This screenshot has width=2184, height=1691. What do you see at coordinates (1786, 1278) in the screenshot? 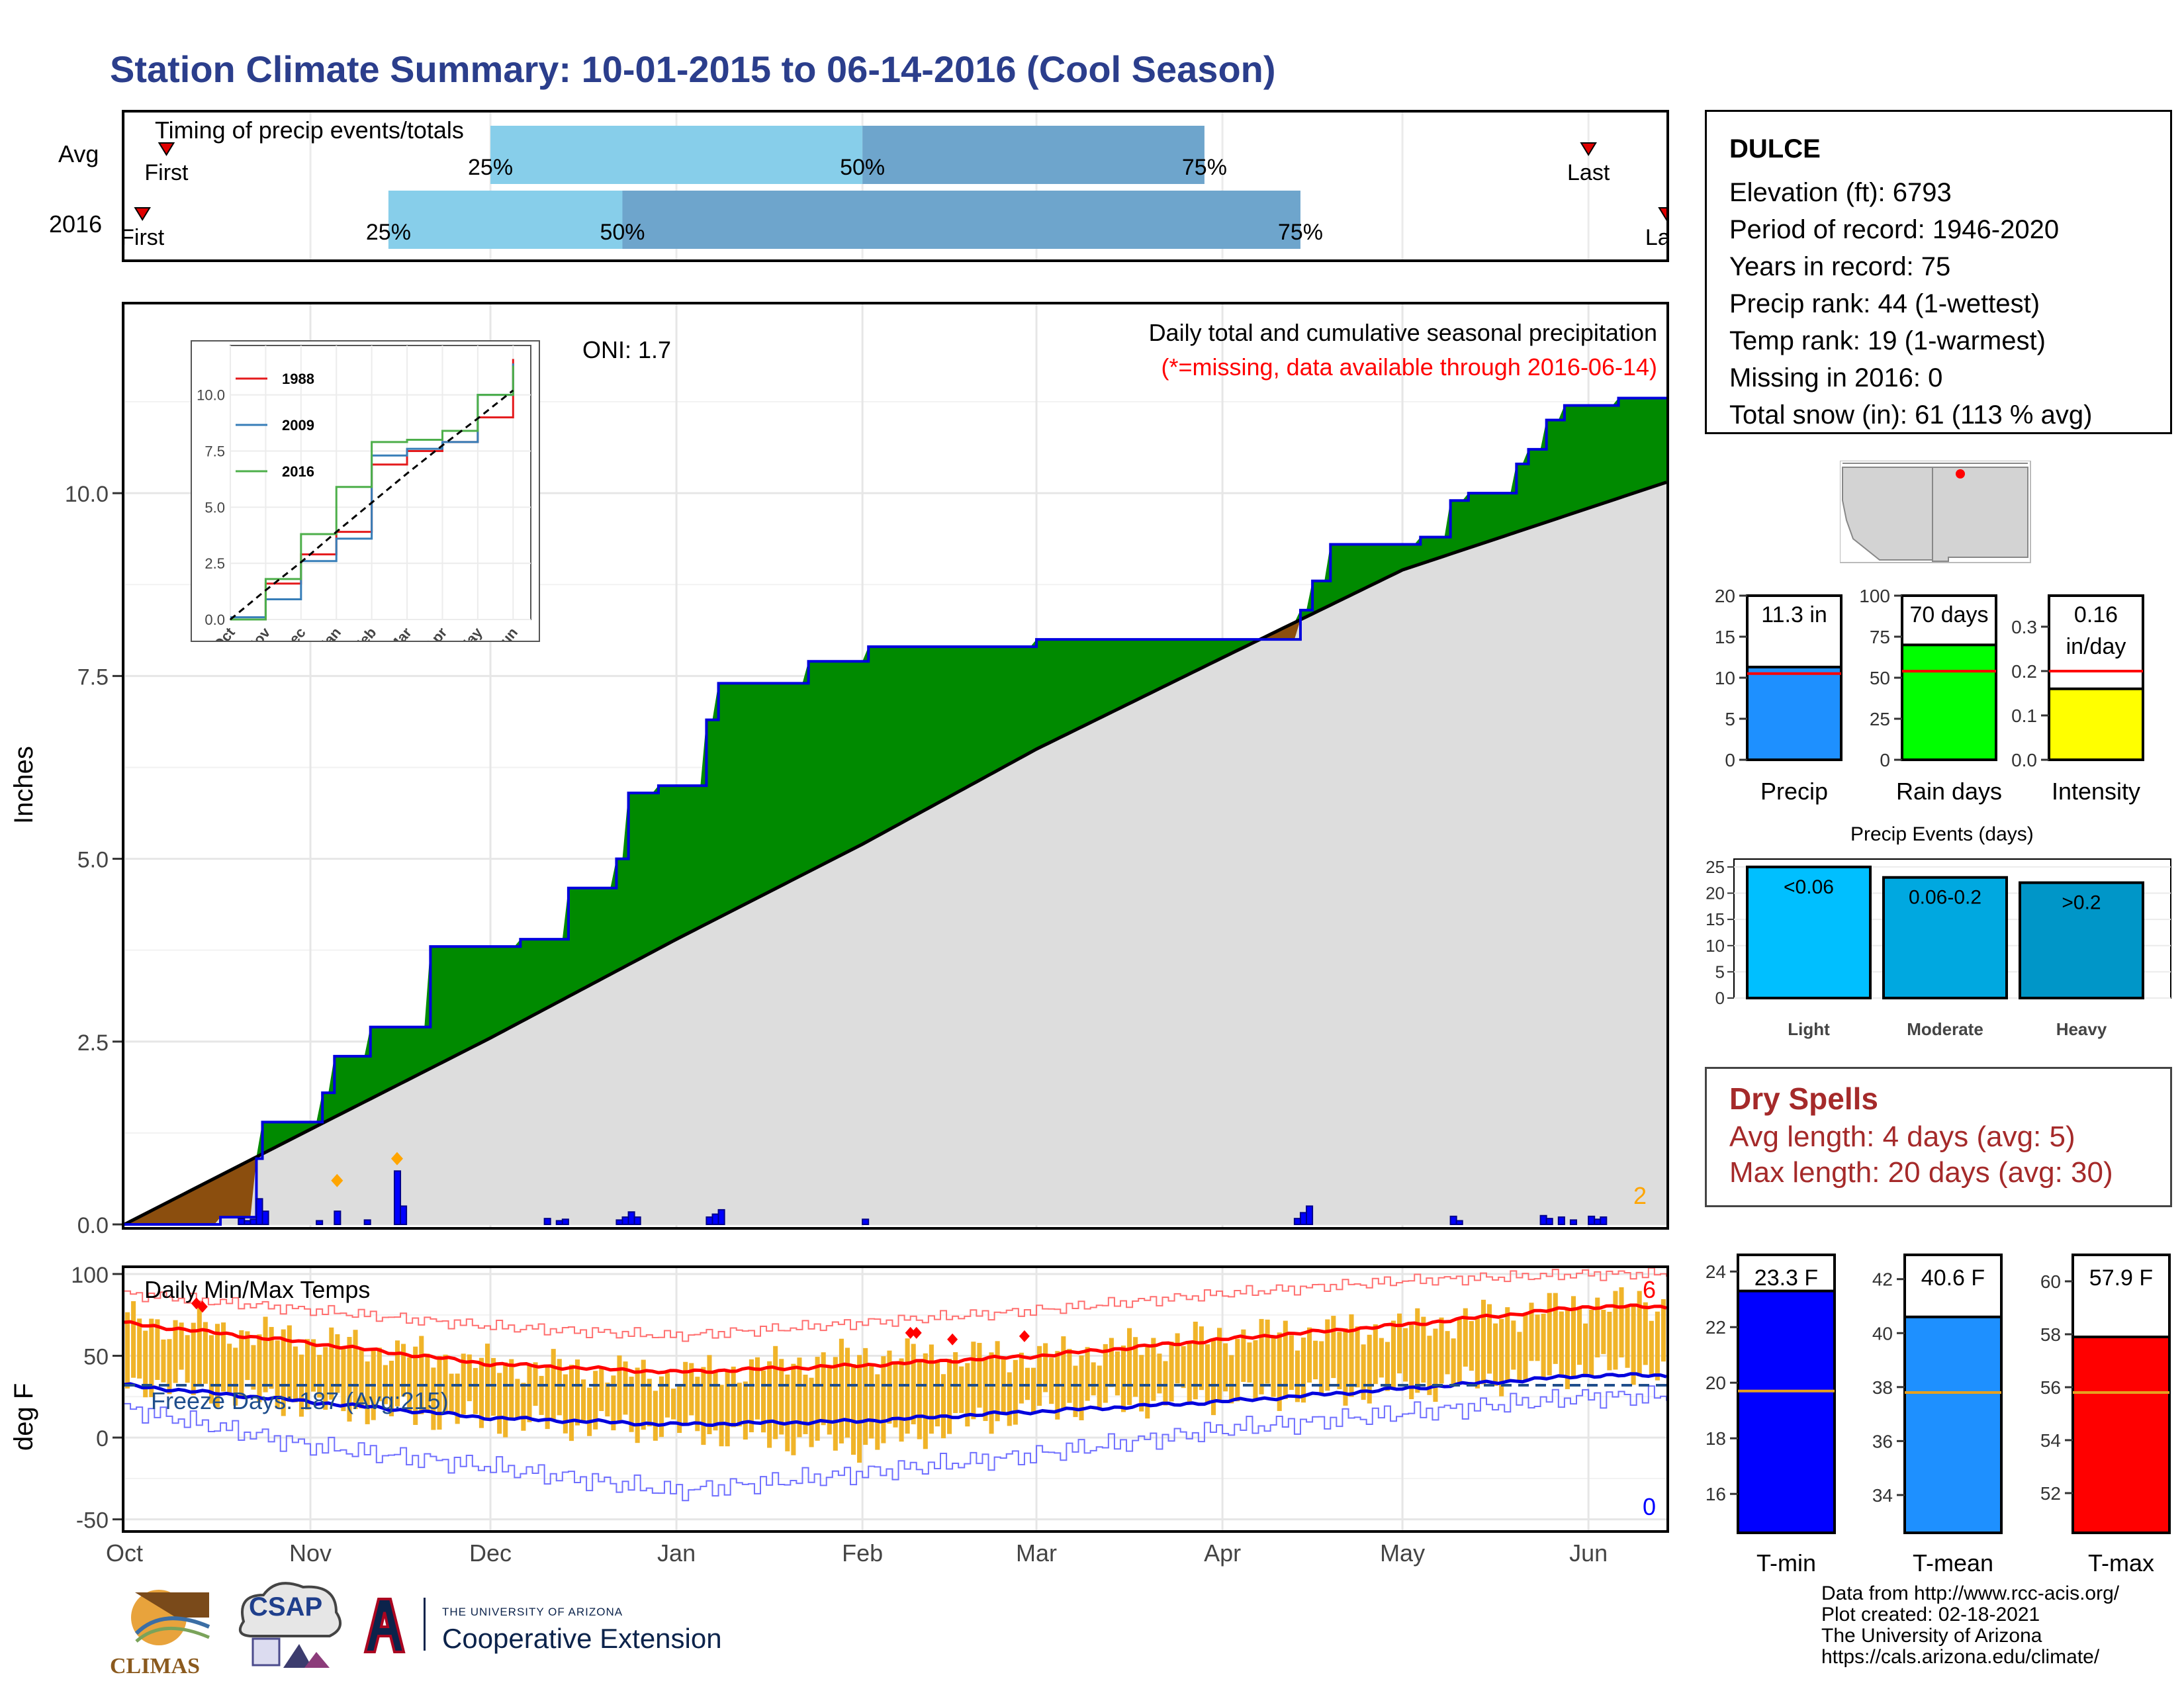
I see `temp-bar-value-label: 23.3 F` at bounding box center [1786, 1278].